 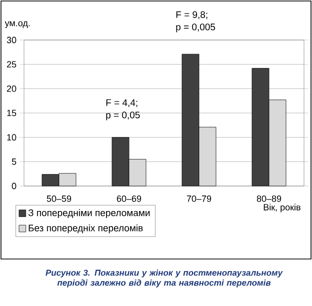 What do you see at coordinates (192, 15) in the screenshot?
I see `text: F = 9,8;` at bounding box center [192, 15].